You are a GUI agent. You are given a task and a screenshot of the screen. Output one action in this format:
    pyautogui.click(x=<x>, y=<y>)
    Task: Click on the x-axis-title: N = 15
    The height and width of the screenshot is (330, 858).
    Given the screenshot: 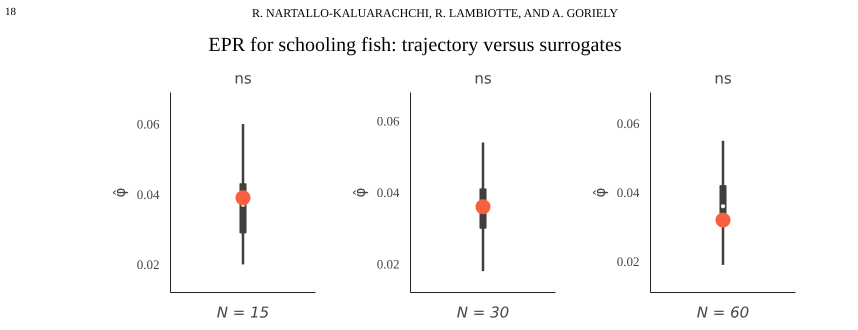 What is the action you would take?
    pyautogui.click(x=243, y=313)
    